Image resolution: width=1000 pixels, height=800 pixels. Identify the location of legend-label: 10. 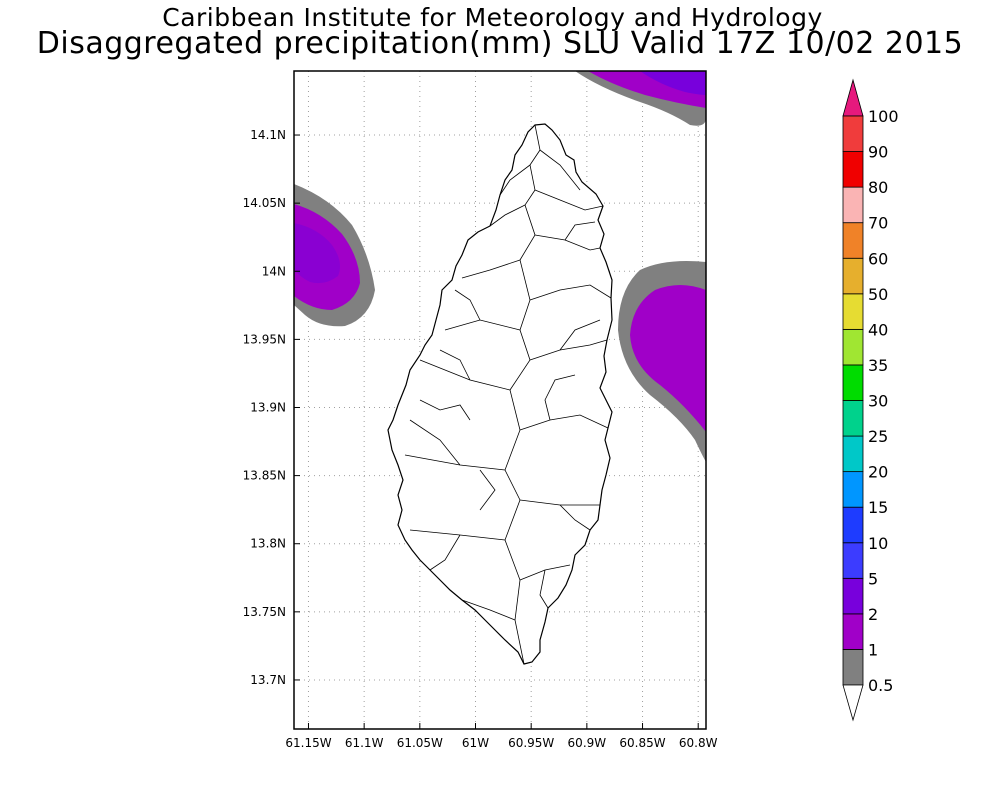
(878, 543).